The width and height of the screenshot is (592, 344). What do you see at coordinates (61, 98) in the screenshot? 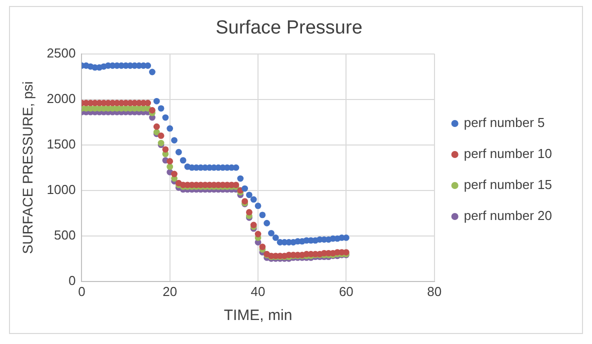
I see `y-tick-label: 2000` at bounding box center [61, 98].